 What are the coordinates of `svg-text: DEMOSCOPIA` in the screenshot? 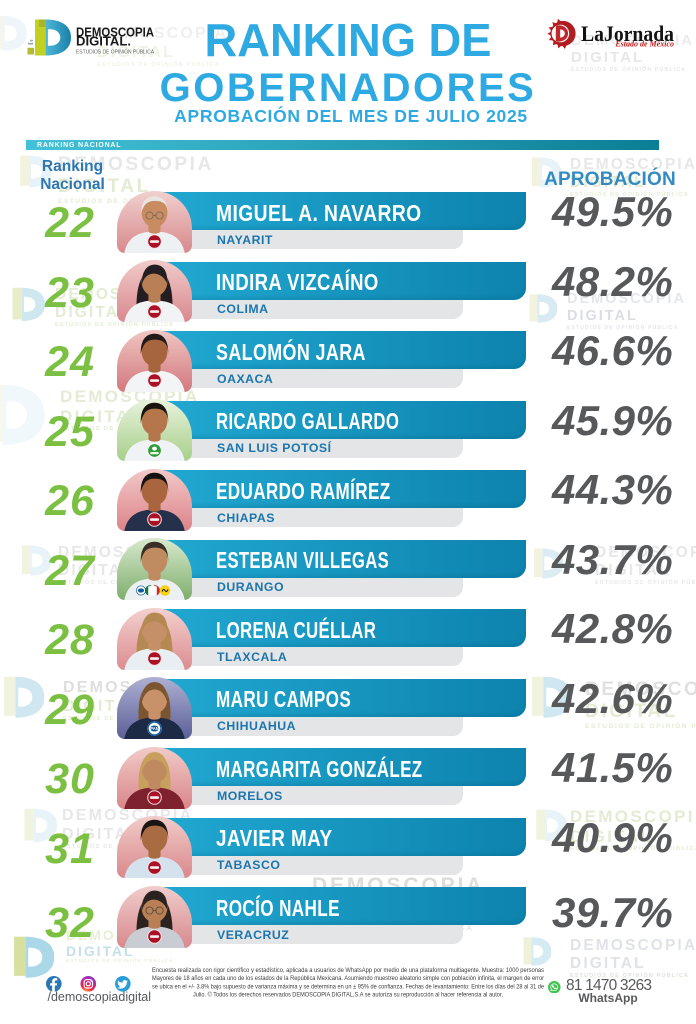 It's located at (115, 32).